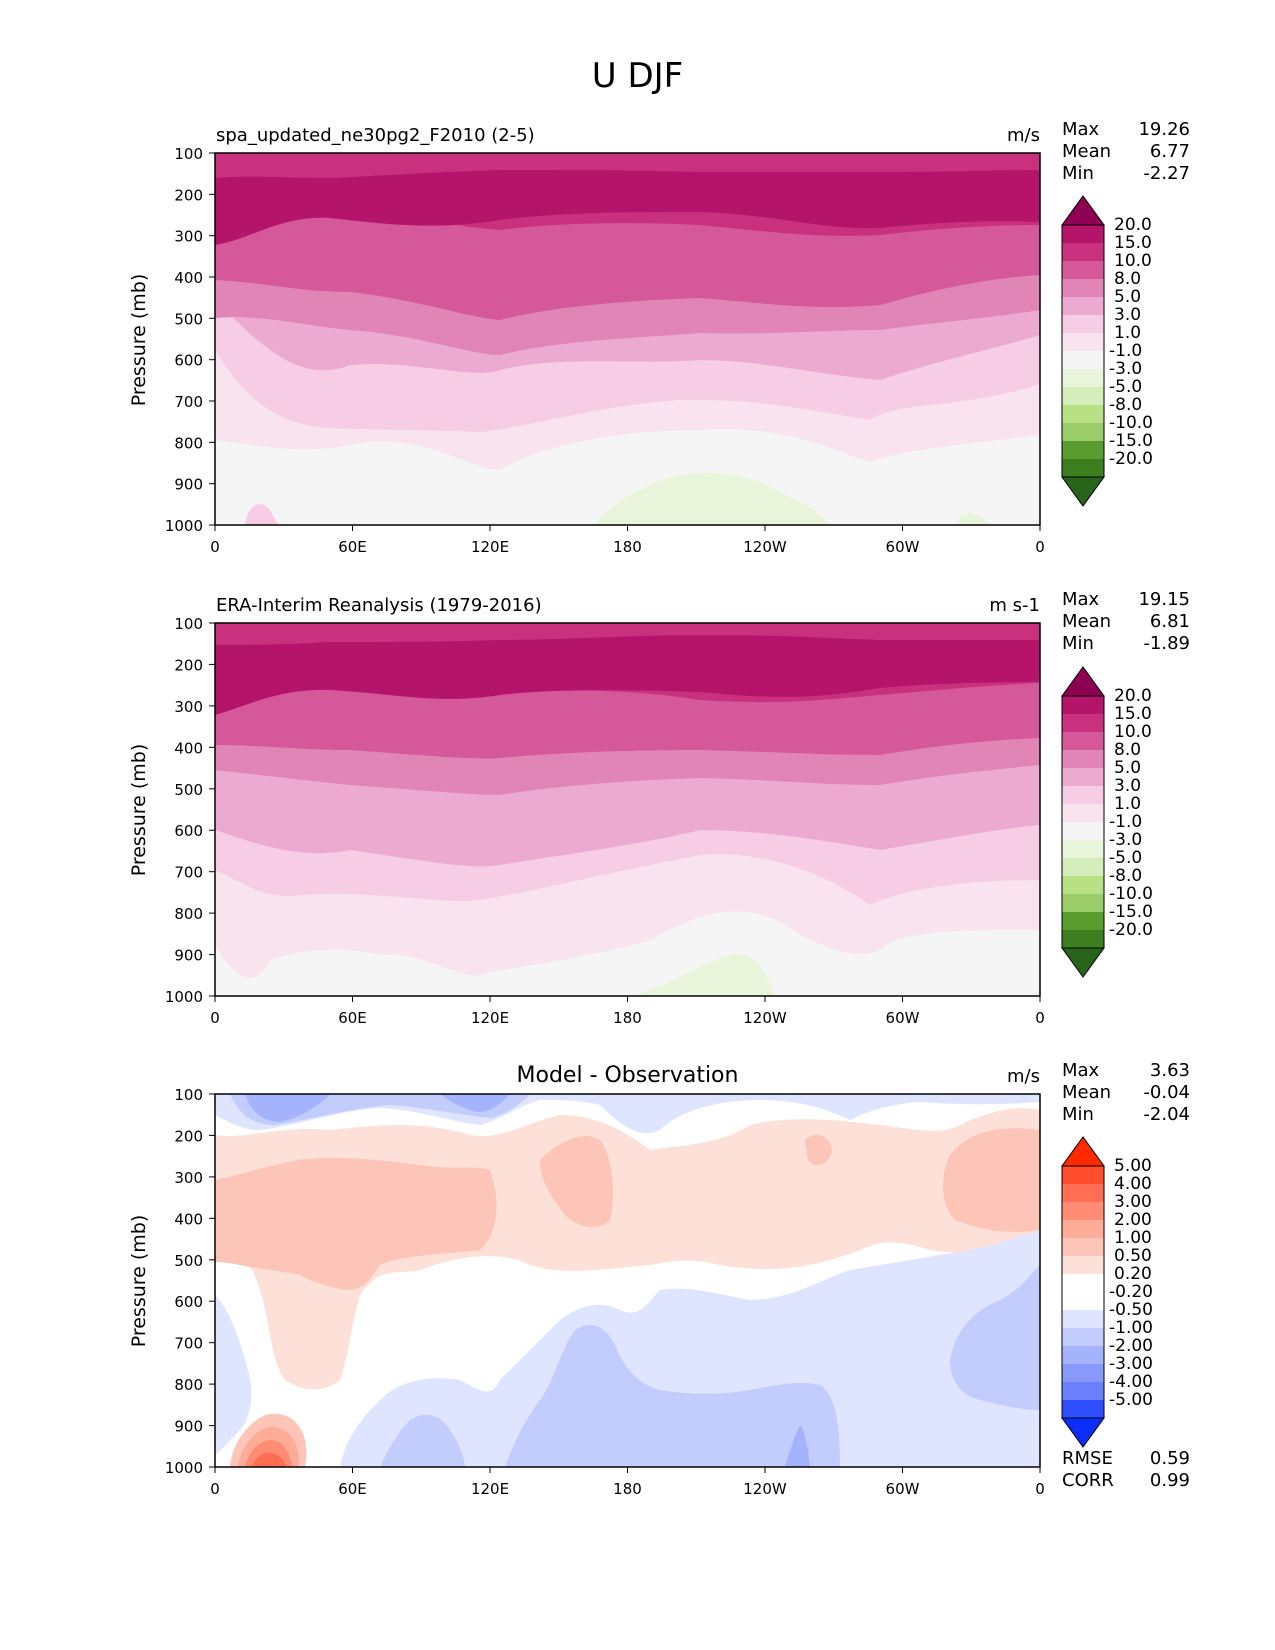  I want to click on obs-colorbar-level: -10.0, so click(1131, 894).